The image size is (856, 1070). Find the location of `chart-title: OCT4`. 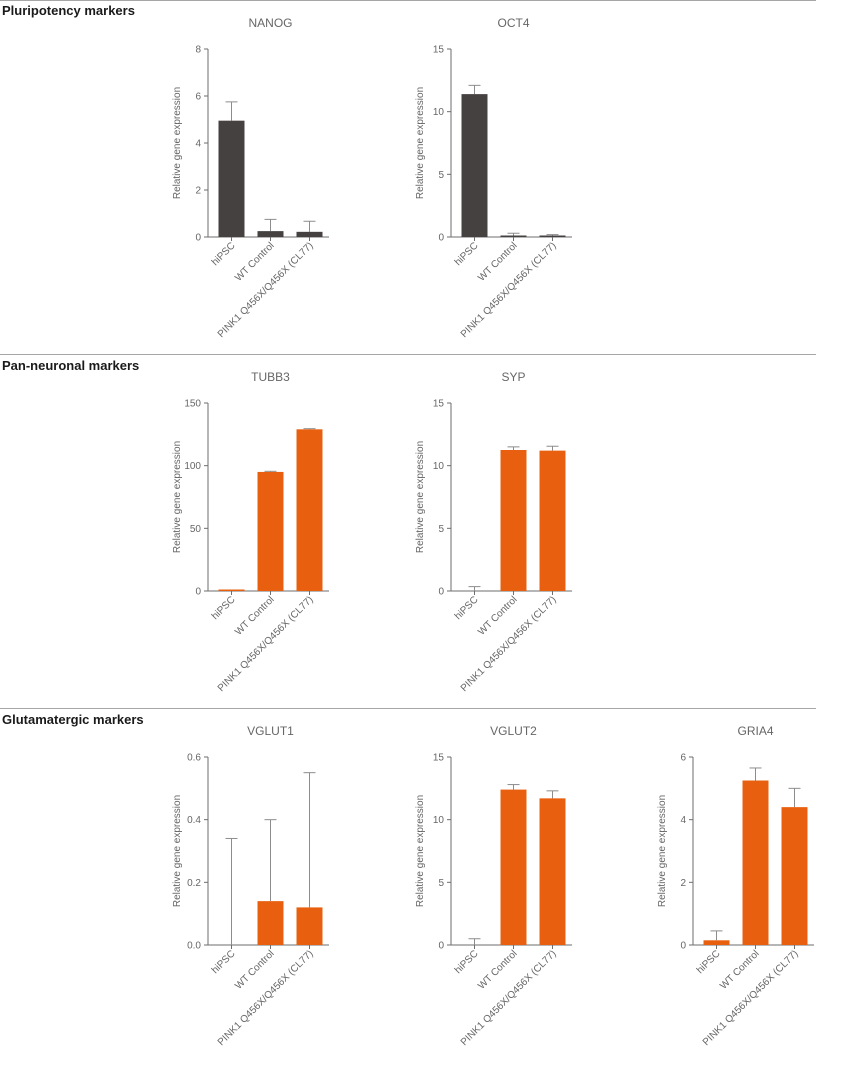

chart-title: OCT4 is located at coordinates (513, 23).